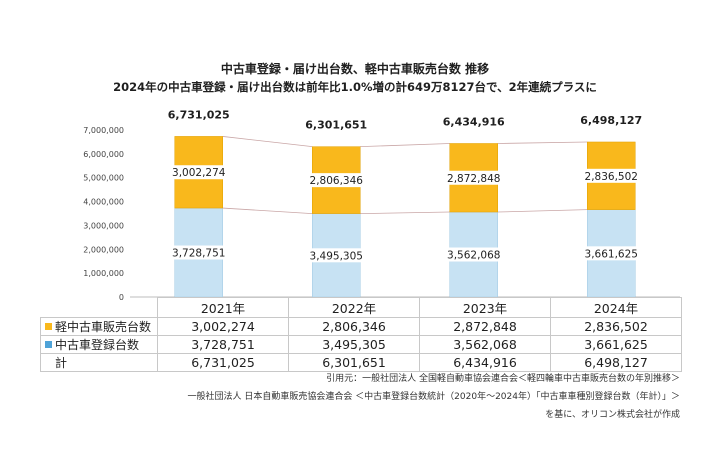  What do you see at coordinates (61, 363) in the screenshot?
I see `row-label: 計` at bounding box center [61, 363].